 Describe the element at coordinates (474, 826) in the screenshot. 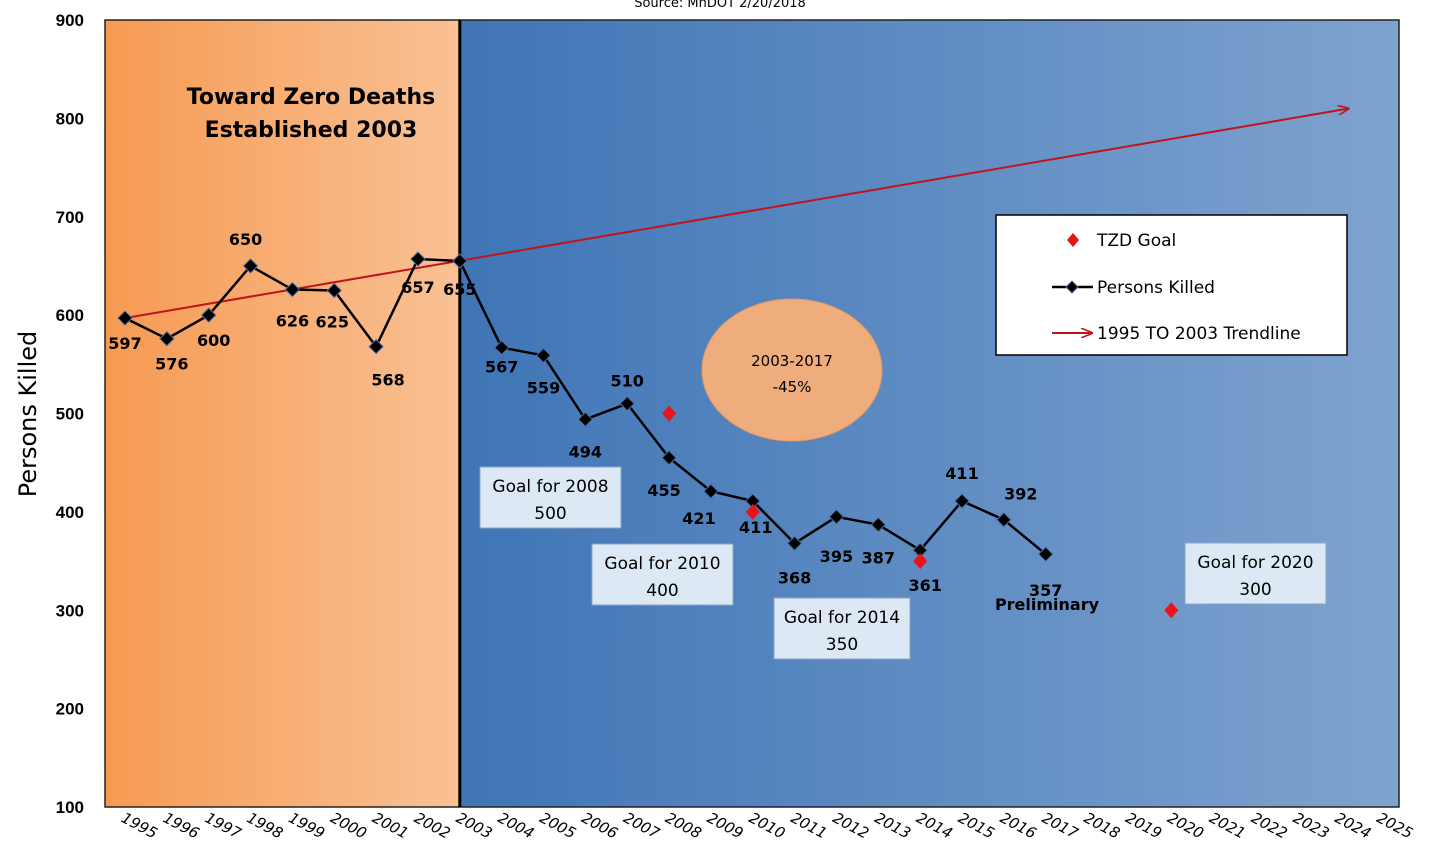

I see `x-tick-label: 2003` at that location.